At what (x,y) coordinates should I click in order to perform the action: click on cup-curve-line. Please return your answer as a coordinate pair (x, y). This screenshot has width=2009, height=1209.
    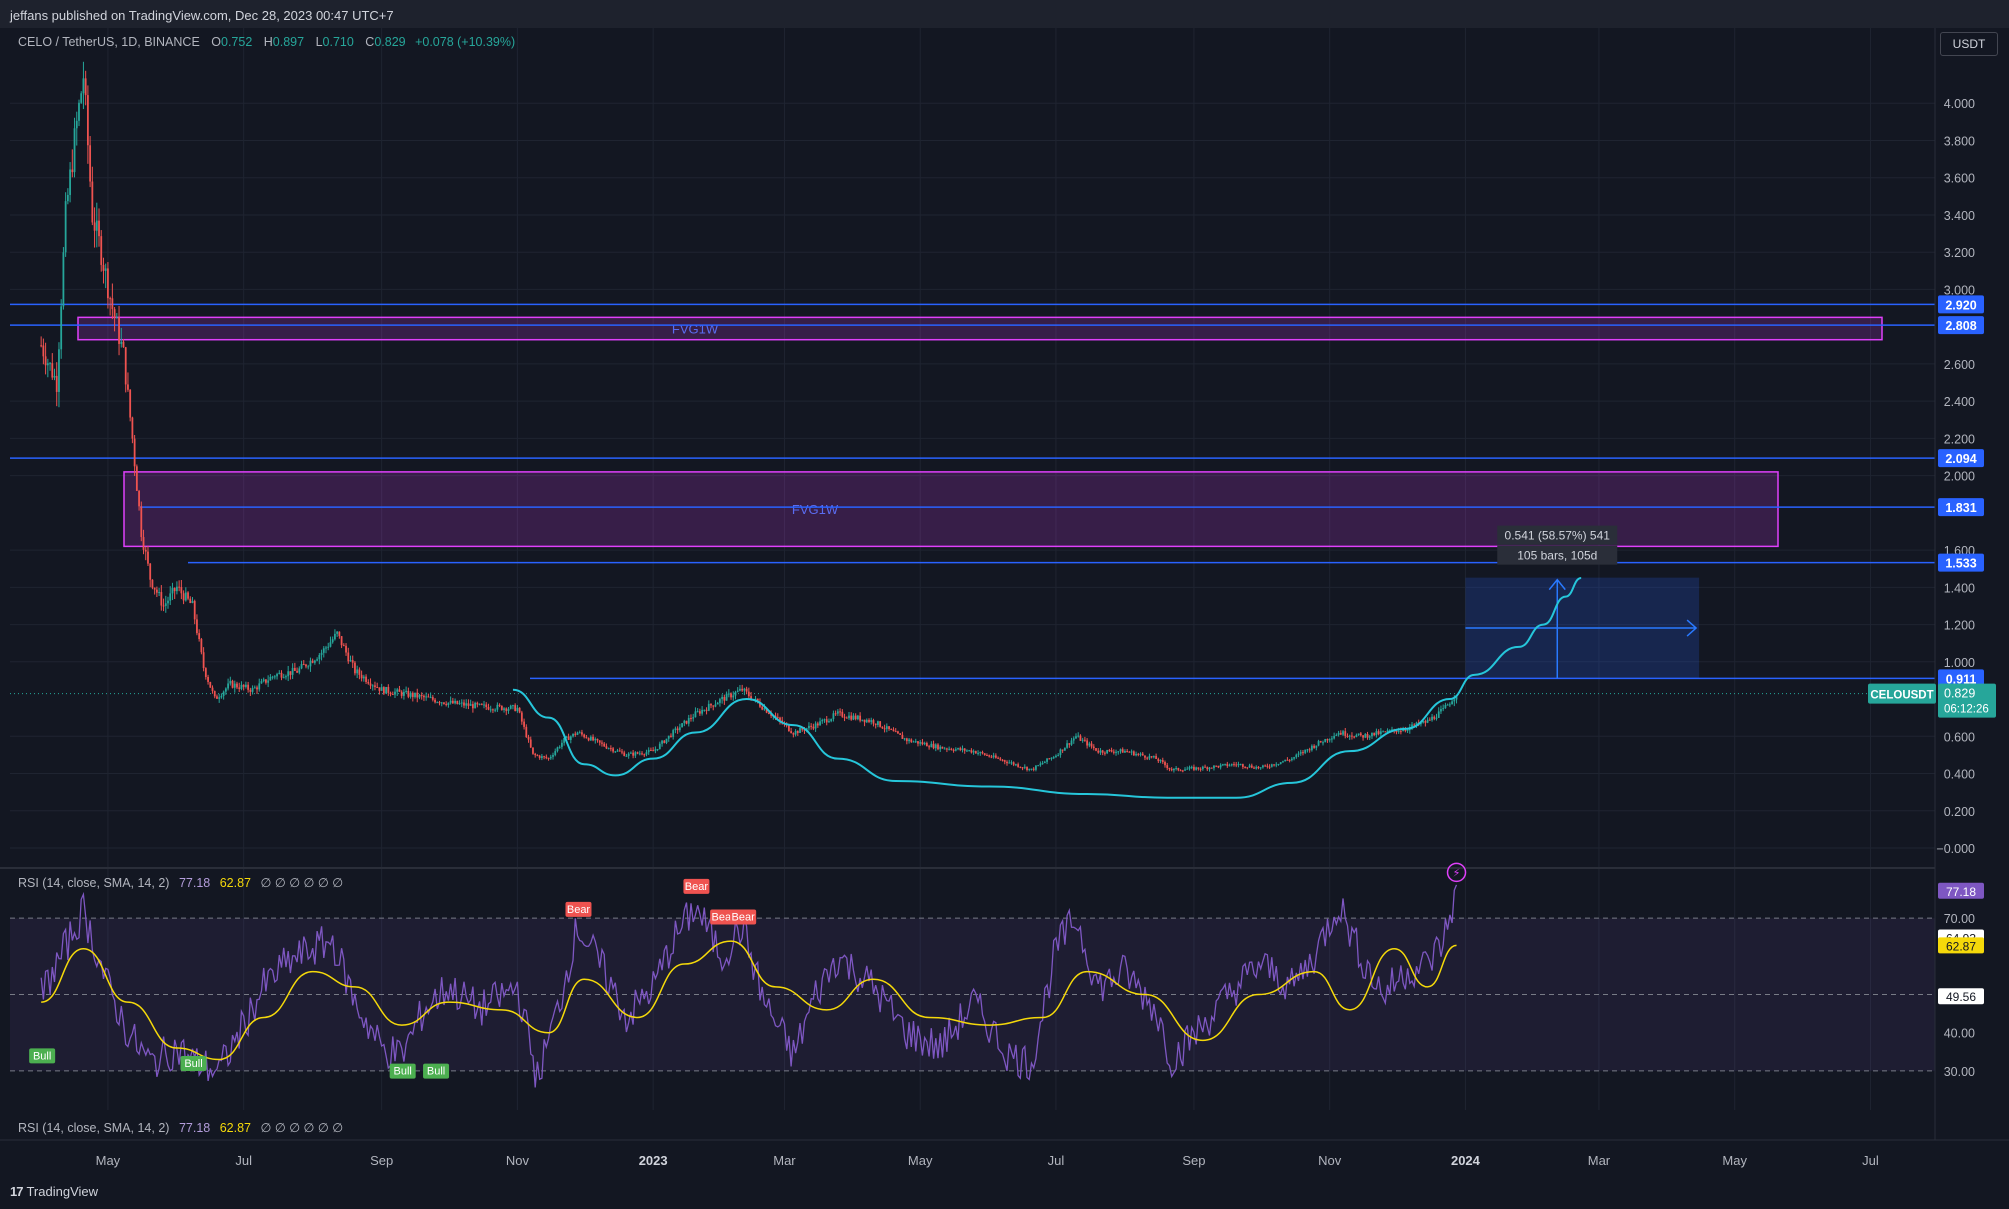
    Looking at the image, I should click on (1047, 688).